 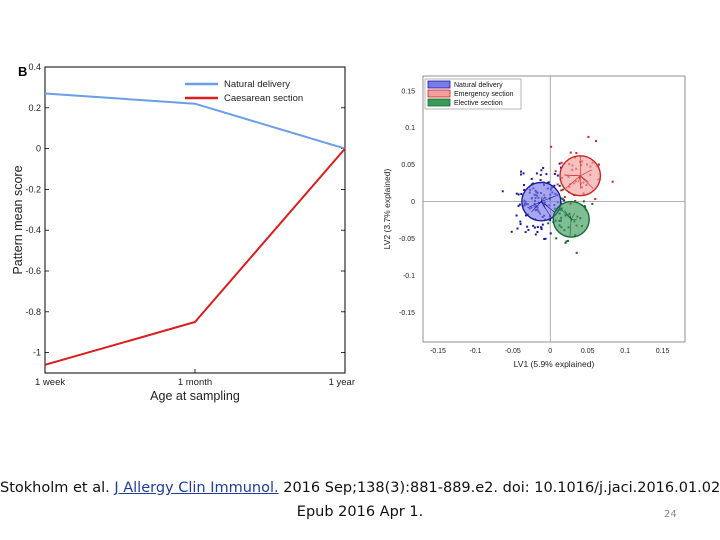 What do you see at coordinates (588, 351) in the screenshot?
I see `x-tick-label: 0.05` at bounding box center [588, 351].